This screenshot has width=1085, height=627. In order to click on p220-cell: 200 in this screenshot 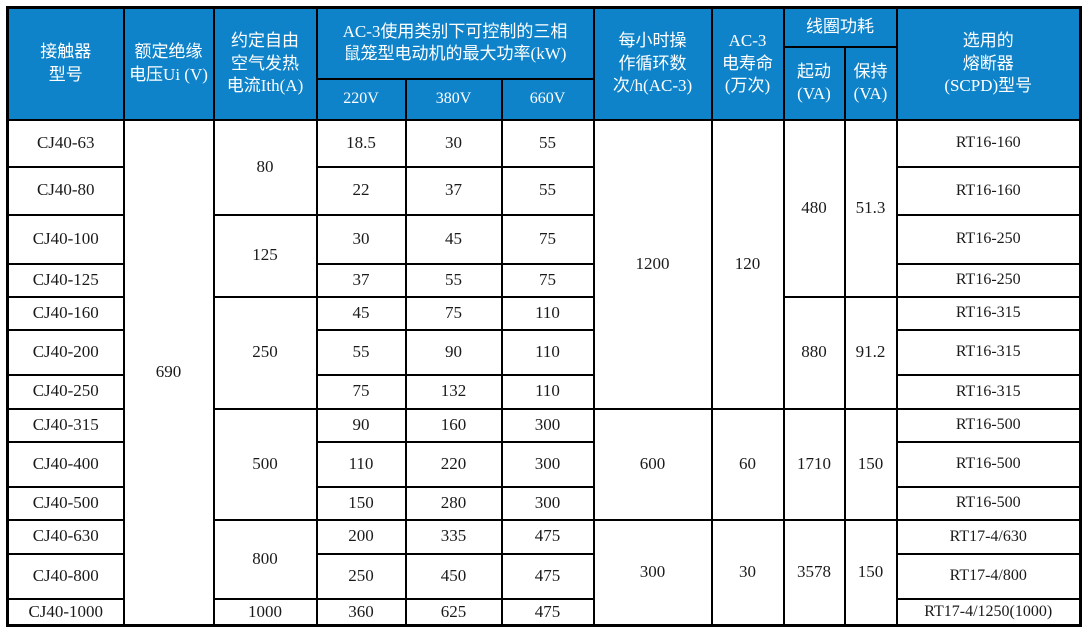, I will do `click(361, 536)`.